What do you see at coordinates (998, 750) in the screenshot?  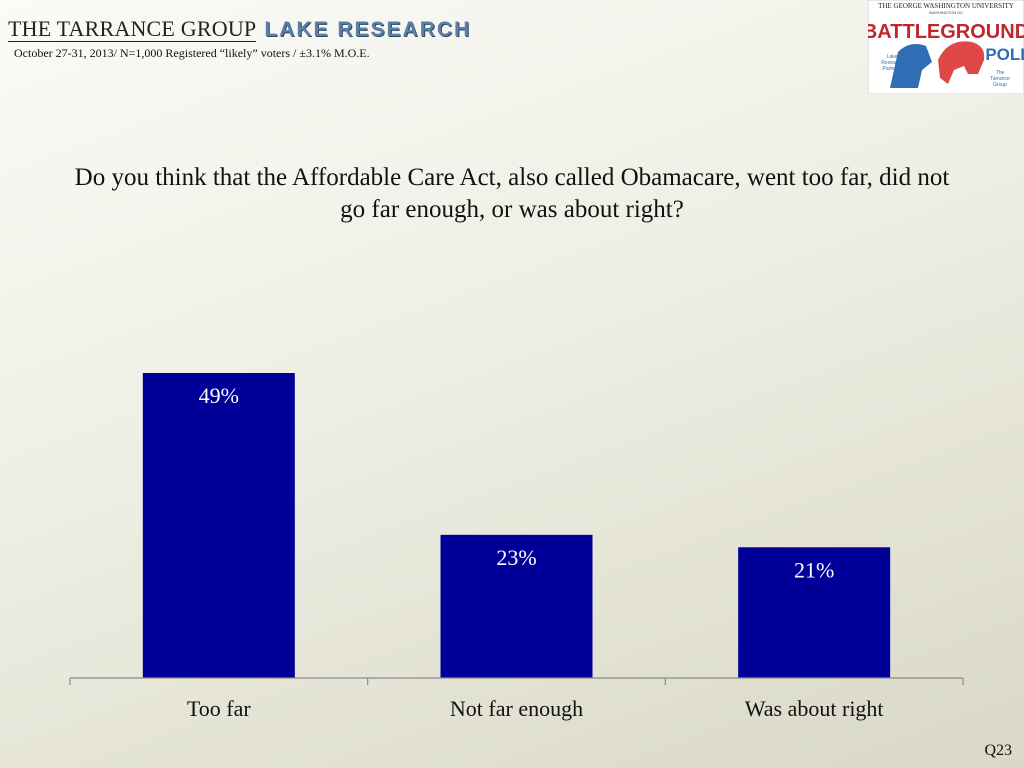 I see `question-number: Q23` at bounding box center [998, 750].